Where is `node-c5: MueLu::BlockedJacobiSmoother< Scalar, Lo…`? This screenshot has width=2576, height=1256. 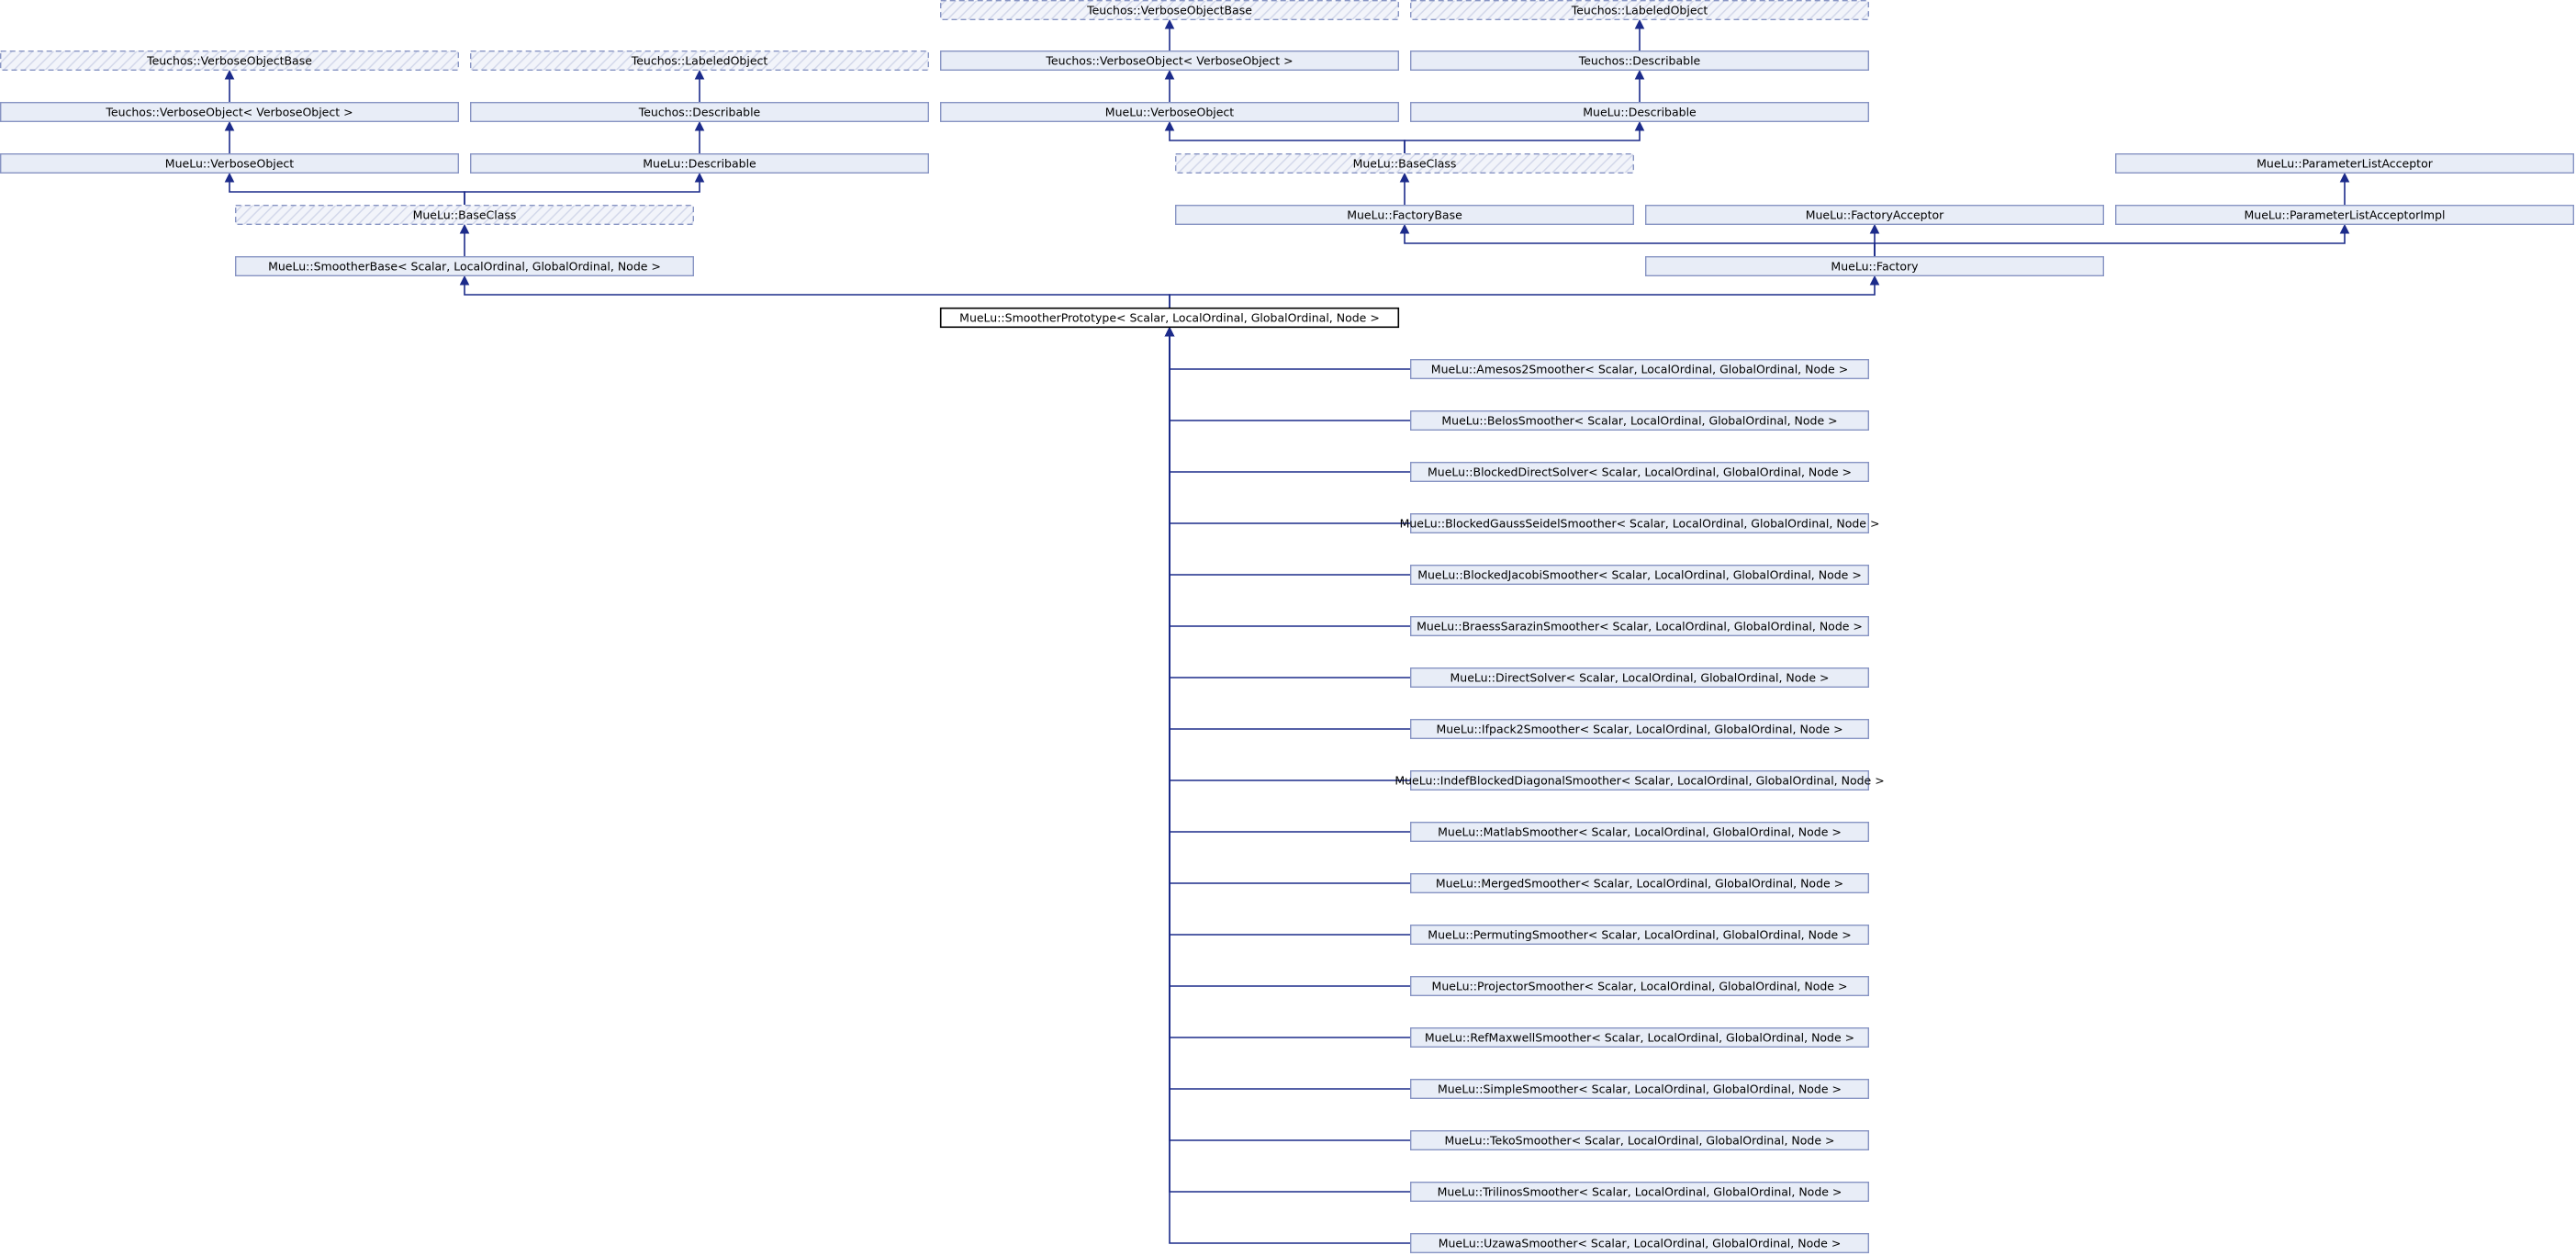
node-c5: MueLu::BlockedJacobiSmoother< Scalar, Lo… is located at coordinates (1639, 575).